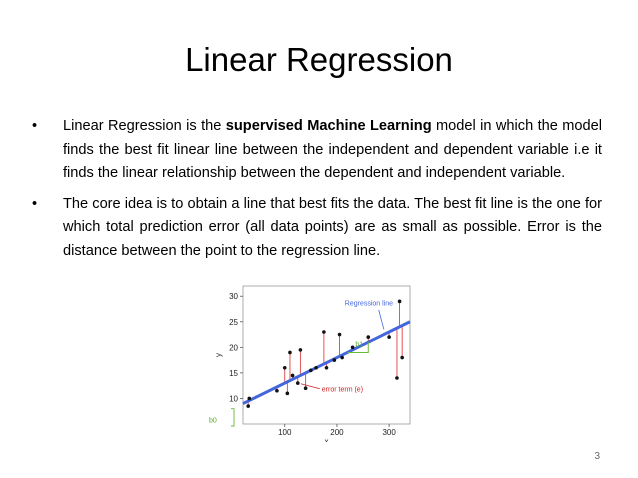 The width and height of the screenshot is (638, 478). What do you see at coordinates (233, 398) in the screenshot?
I see `y-tick-label: 10` at bounding box center [233, 398].